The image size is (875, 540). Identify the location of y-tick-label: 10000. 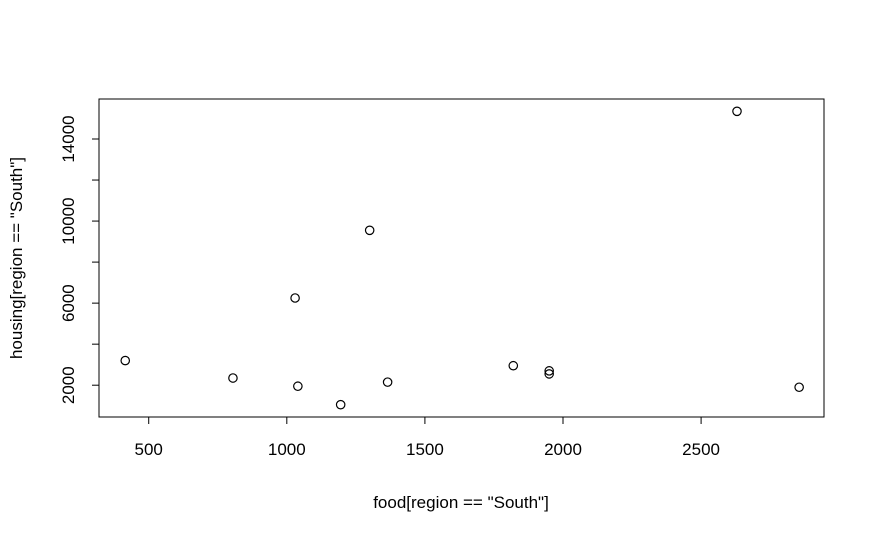
(68, 220).